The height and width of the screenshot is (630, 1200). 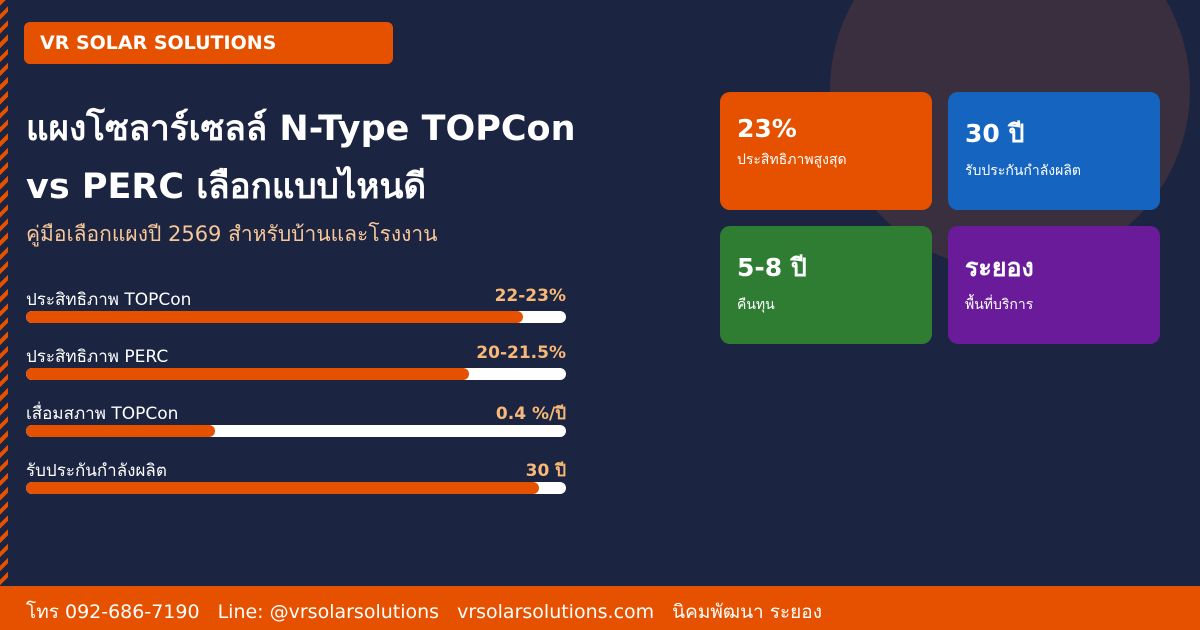 I want to click on stat-label: รับประกันกำลังผลิต, so click(x=1023, y=171).